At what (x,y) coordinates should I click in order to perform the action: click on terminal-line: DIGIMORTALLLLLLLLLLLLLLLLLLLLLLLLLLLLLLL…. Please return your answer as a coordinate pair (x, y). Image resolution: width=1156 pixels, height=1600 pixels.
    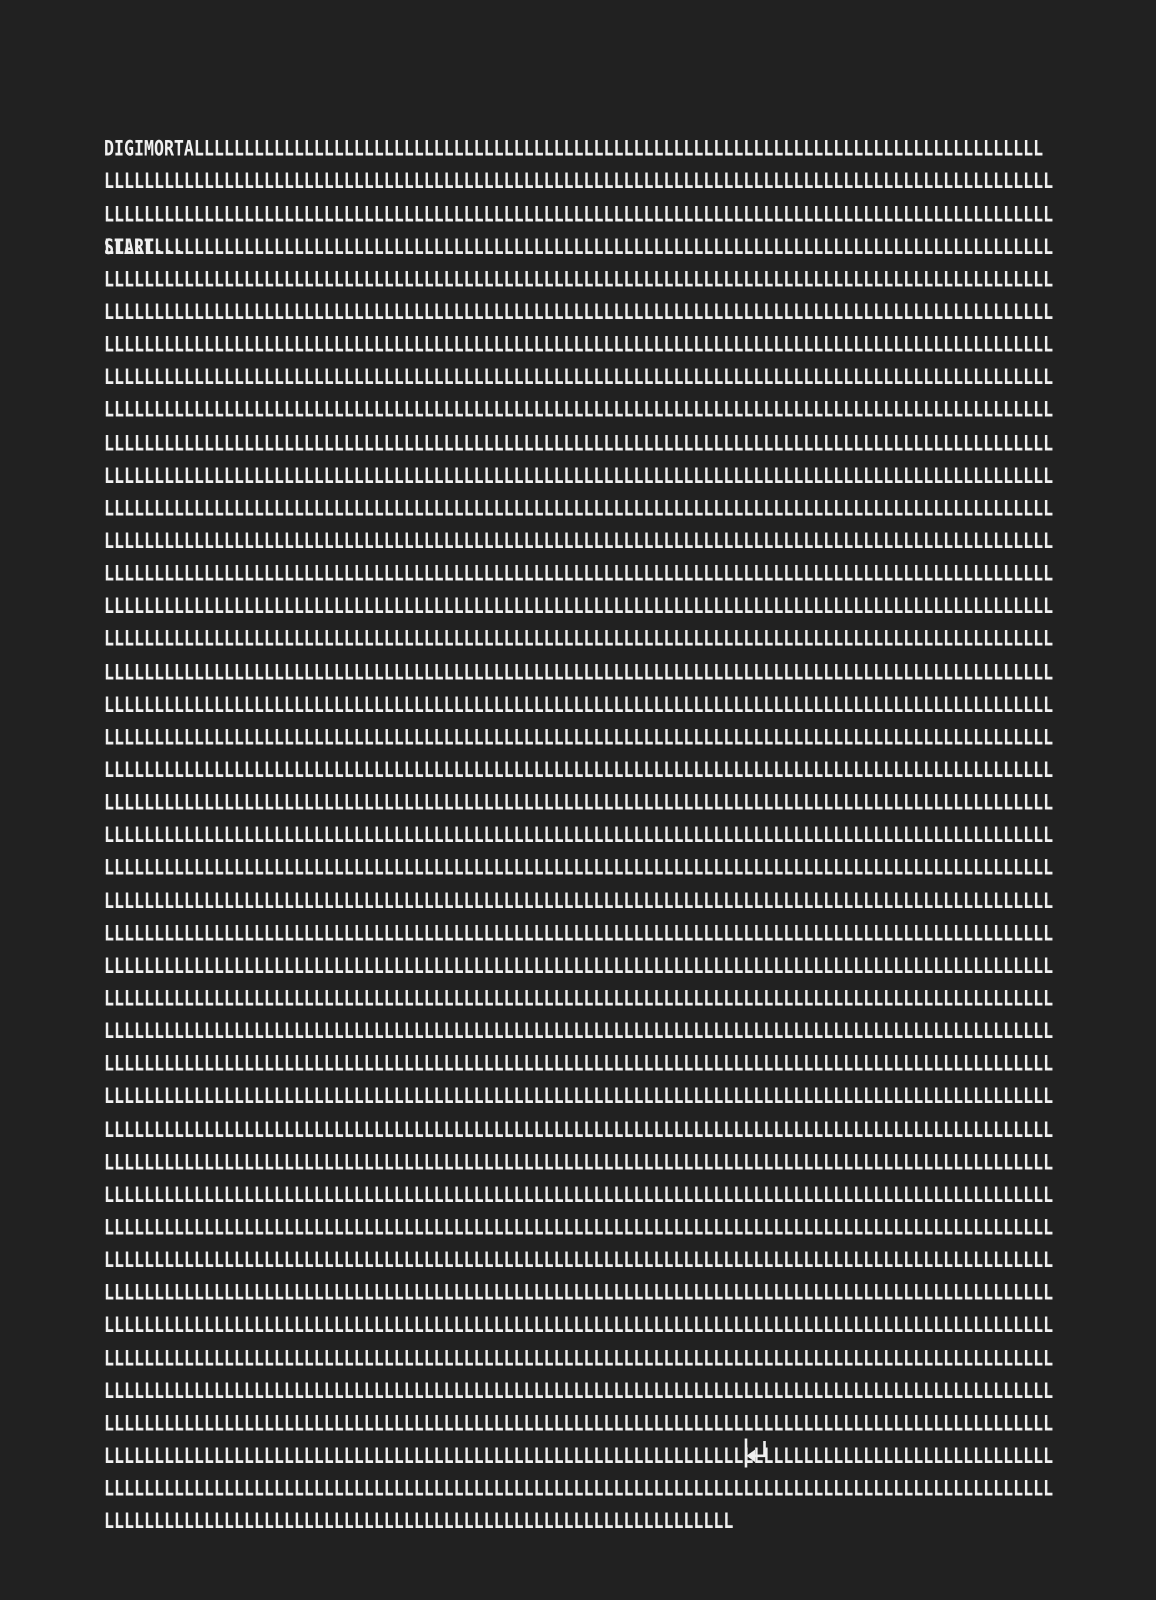
    Looking at the image, I should click on (574, 149).